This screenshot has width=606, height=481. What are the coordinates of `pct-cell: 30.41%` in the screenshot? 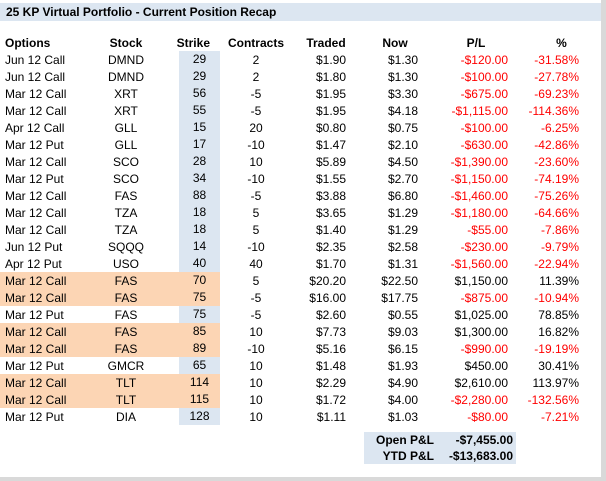 It's located at (558, 365).